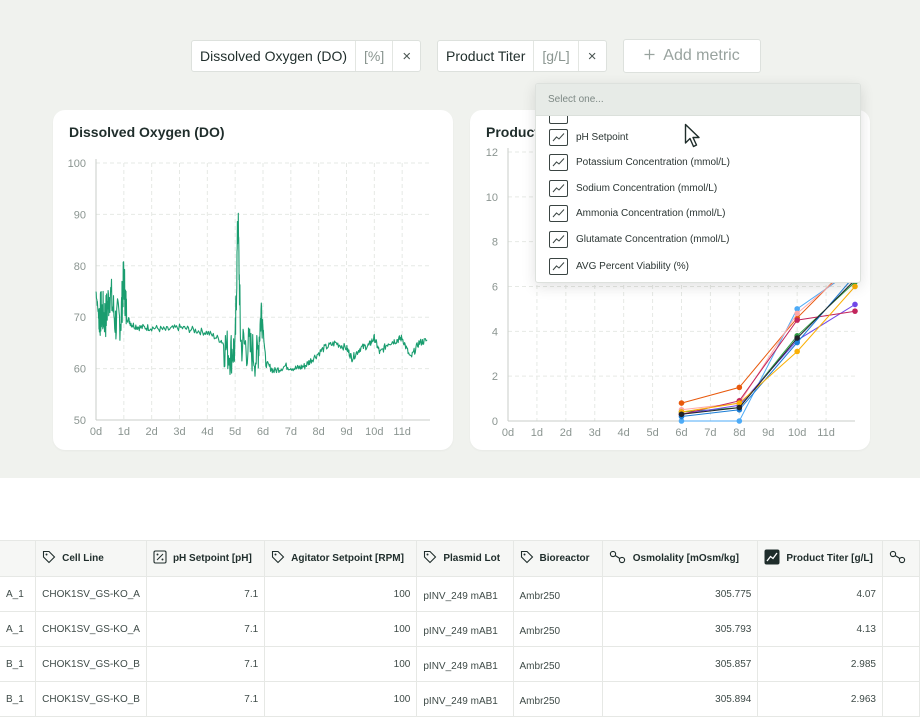  Describe the element at coordinates (649, 56) in the screenshot. I see `plus-icon` at that location.